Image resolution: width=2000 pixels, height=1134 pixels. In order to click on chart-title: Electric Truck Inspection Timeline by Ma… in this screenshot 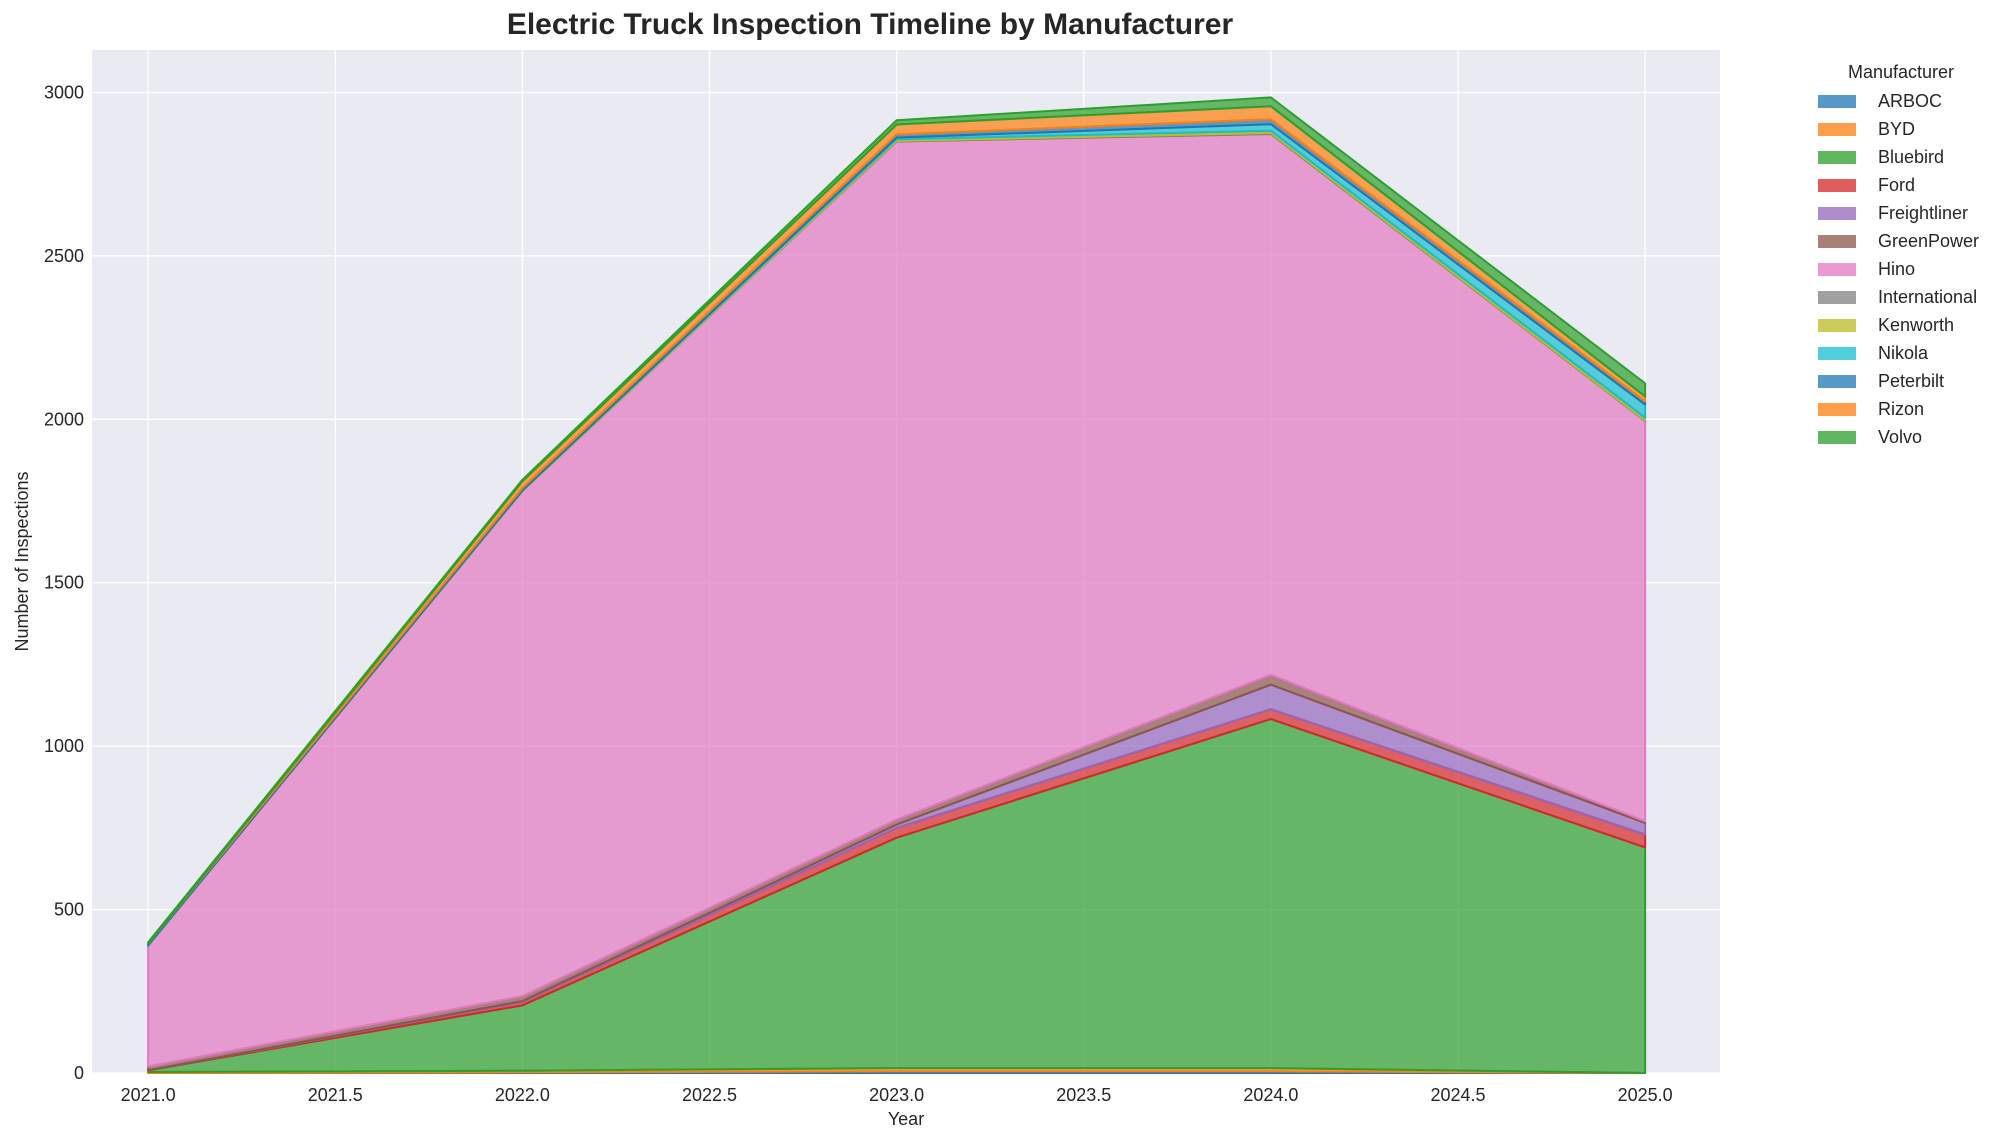, I will do `click(870, 24)`.